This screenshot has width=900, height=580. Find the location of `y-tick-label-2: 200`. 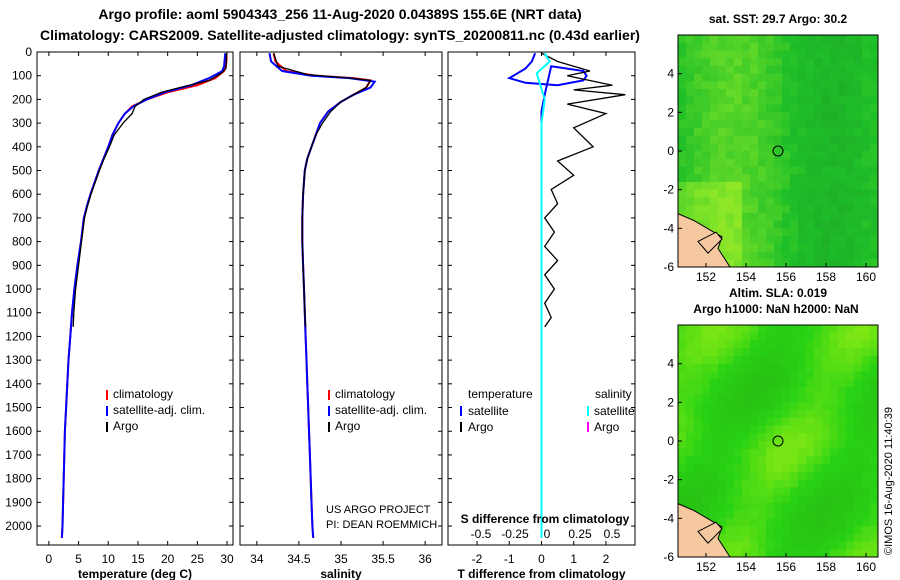

y-tick-label-2: 200 is located at coordinates (22, 99).